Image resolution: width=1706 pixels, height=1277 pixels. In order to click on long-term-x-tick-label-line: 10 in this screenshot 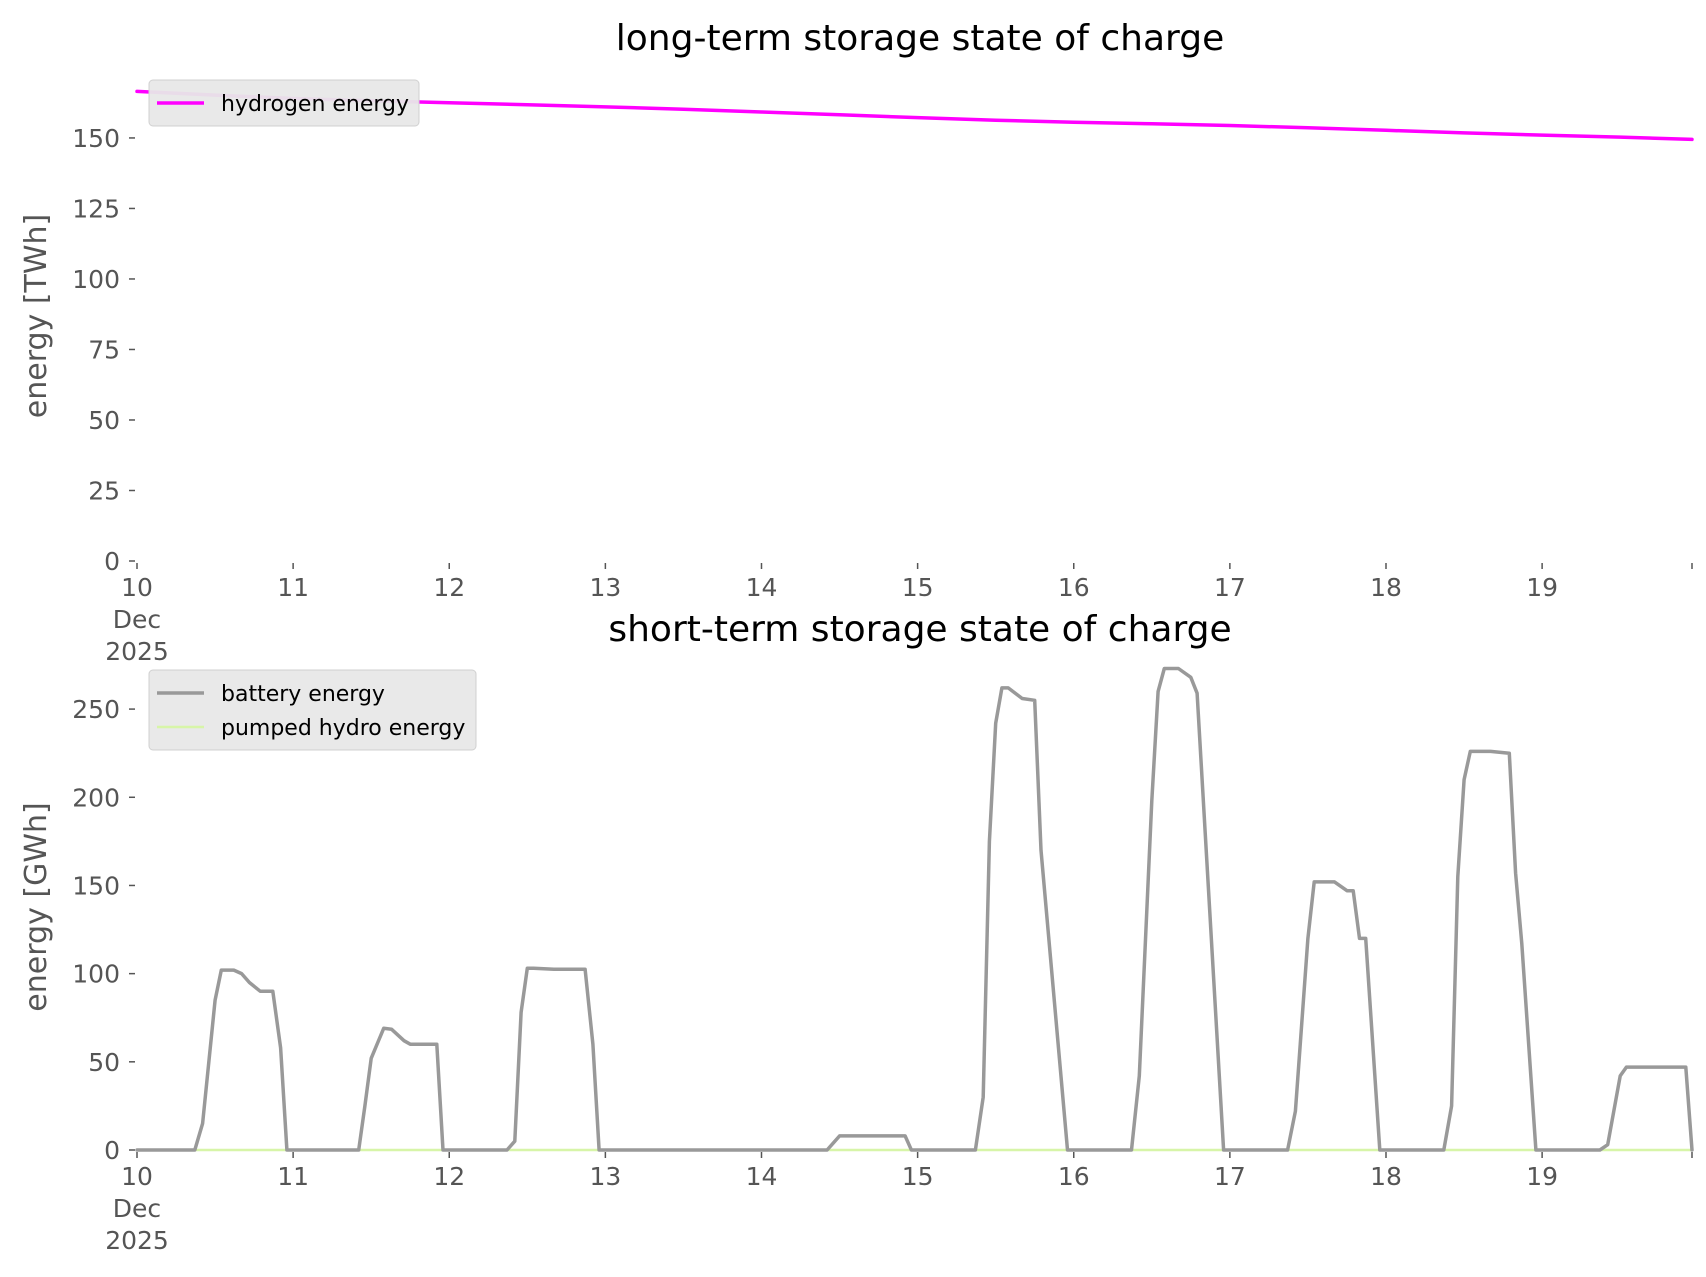, I will do `click(137, 587)`.